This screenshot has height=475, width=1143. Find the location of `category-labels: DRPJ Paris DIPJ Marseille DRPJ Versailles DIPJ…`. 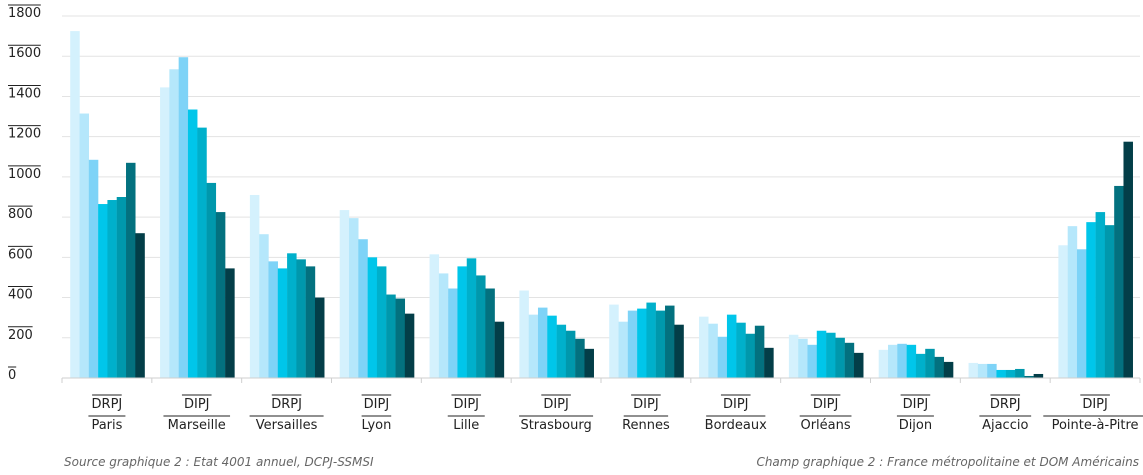

category-labels: DRPJ Paris DIPJ Marseille DRPJ Versailles DIPJ… is located at coordinates (615, 413).